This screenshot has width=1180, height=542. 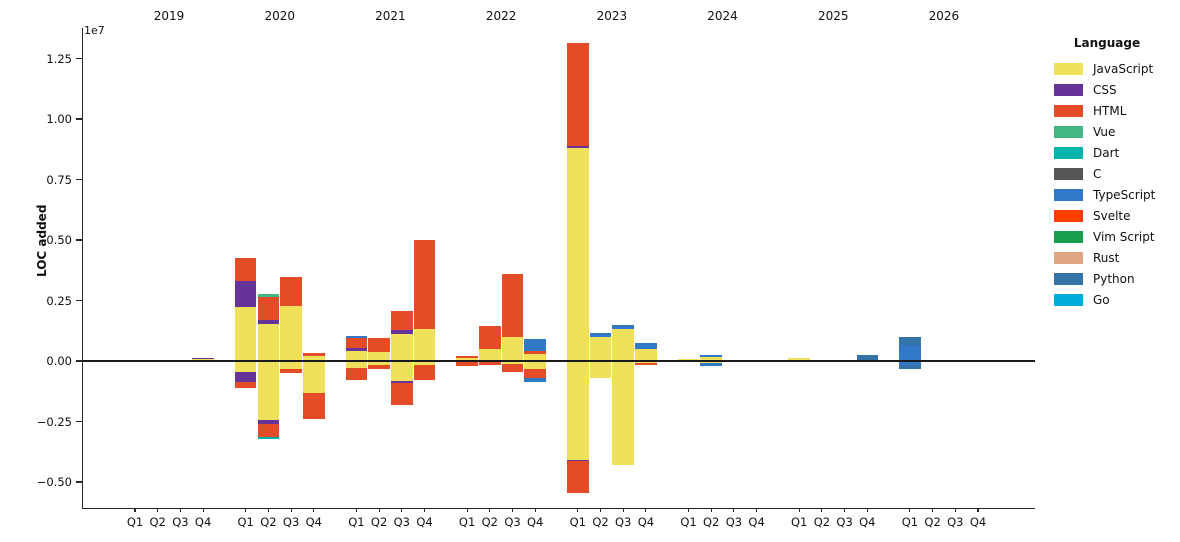 I want to click on legend-entry-typescript: TypeScript, so click(x=1113, y=194).